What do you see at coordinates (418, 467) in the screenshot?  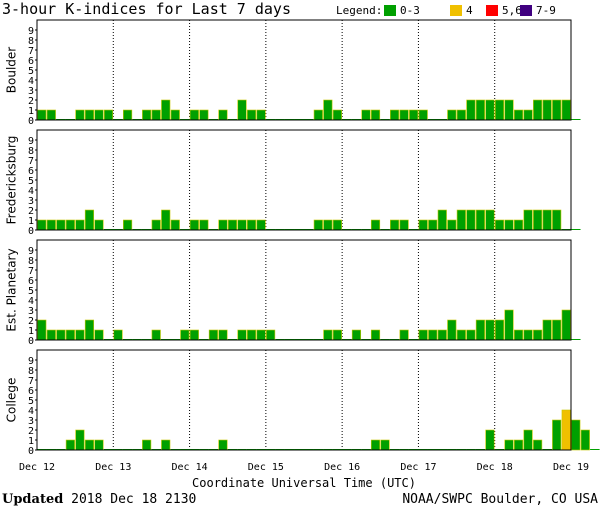 I see `x-tick-label: Dec 17` at bounding box center [418, 467].